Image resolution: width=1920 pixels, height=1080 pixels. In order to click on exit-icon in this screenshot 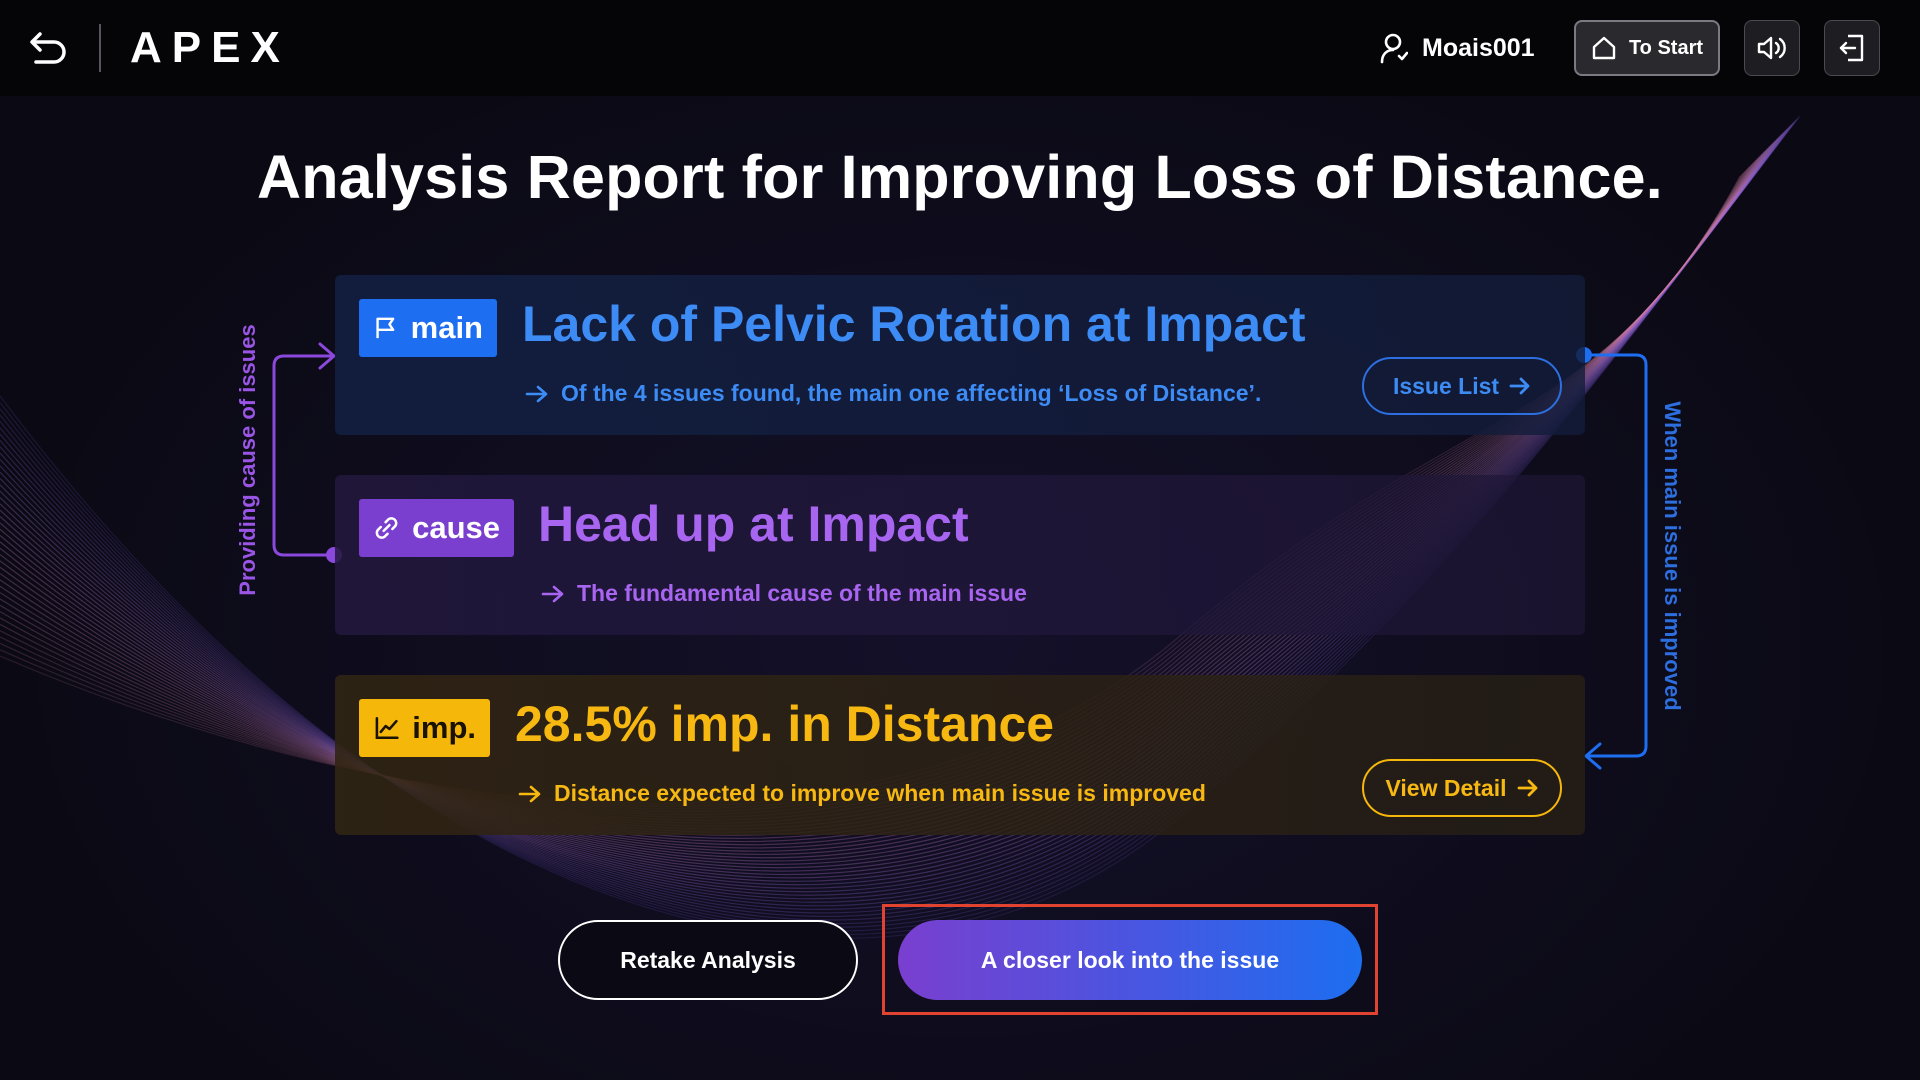, I will do `click(1851, 48)`.